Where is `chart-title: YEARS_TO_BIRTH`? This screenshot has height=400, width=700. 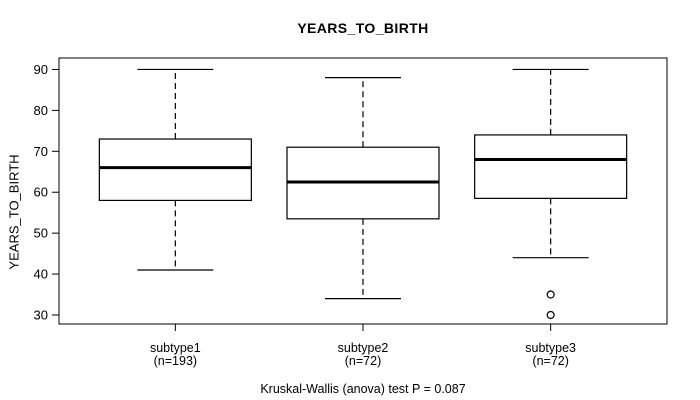 chart-title: YEARS_TO_BIRTH is located at coordinates (363, 28).